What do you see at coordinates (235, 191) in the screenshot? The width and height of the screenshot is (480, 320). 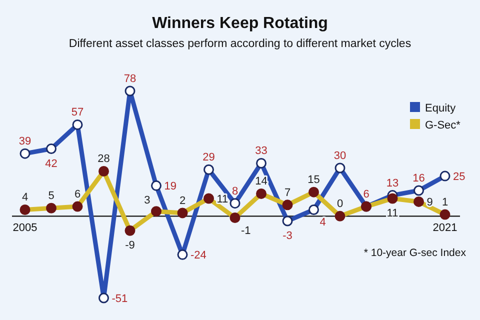 I see `data-label: 8` at bounding box center [235, 191].